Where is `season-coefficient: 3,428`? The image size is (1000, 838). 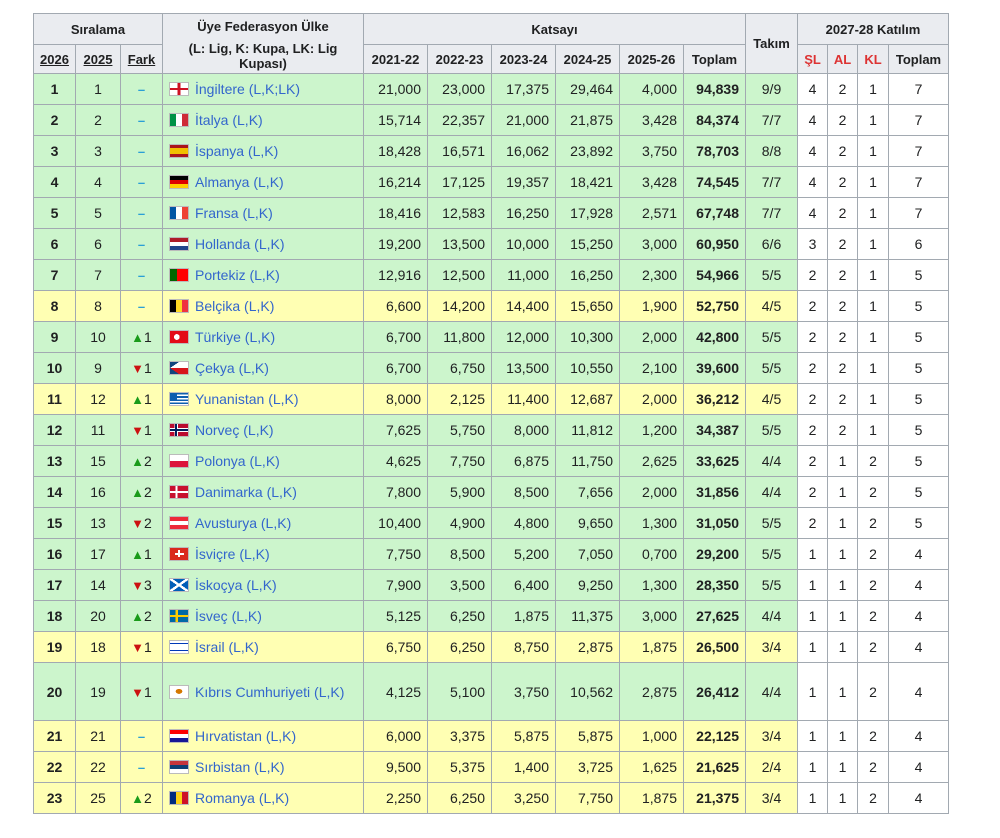 season-coefficient: 3,428 is located at coordinates (651, 120).